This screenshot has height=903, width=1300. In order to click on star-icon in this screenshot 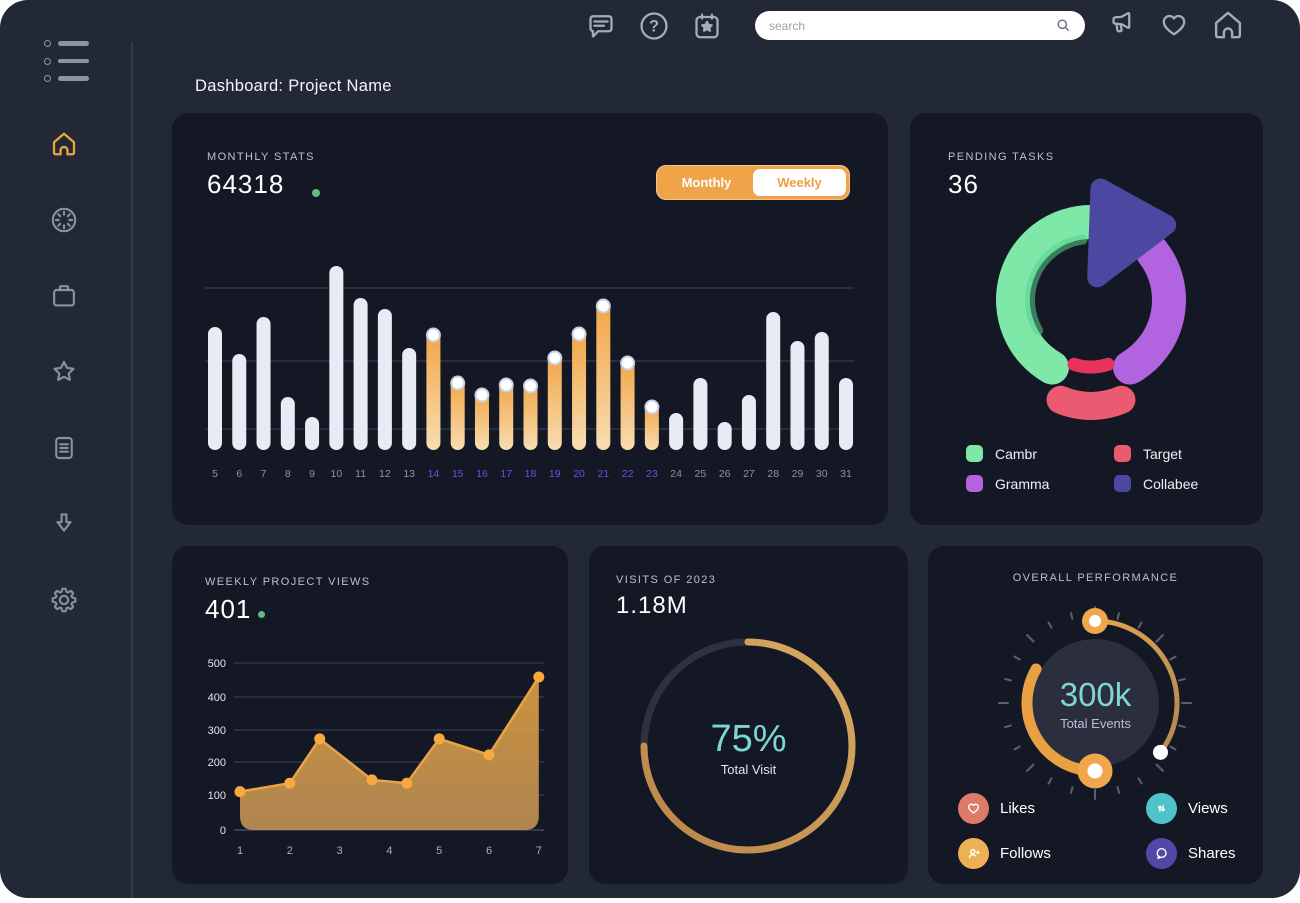, I will do `click(64, 371)`.